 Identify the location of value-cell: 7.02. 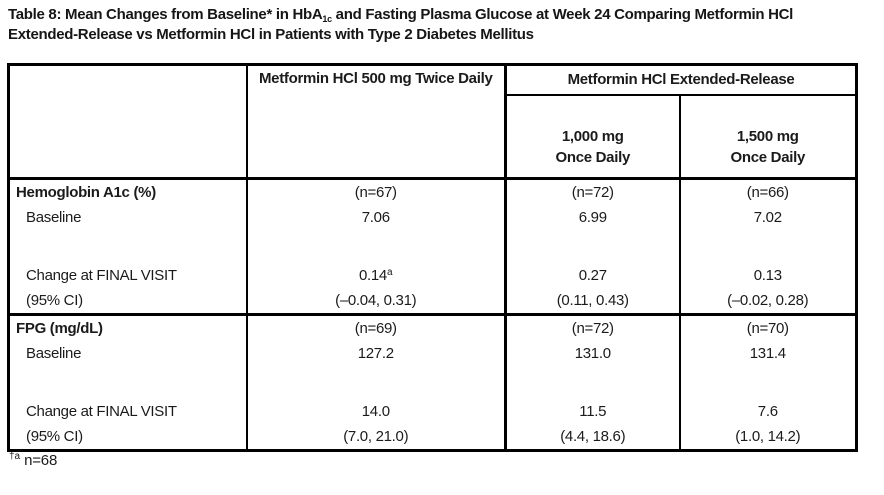
(767, 217).